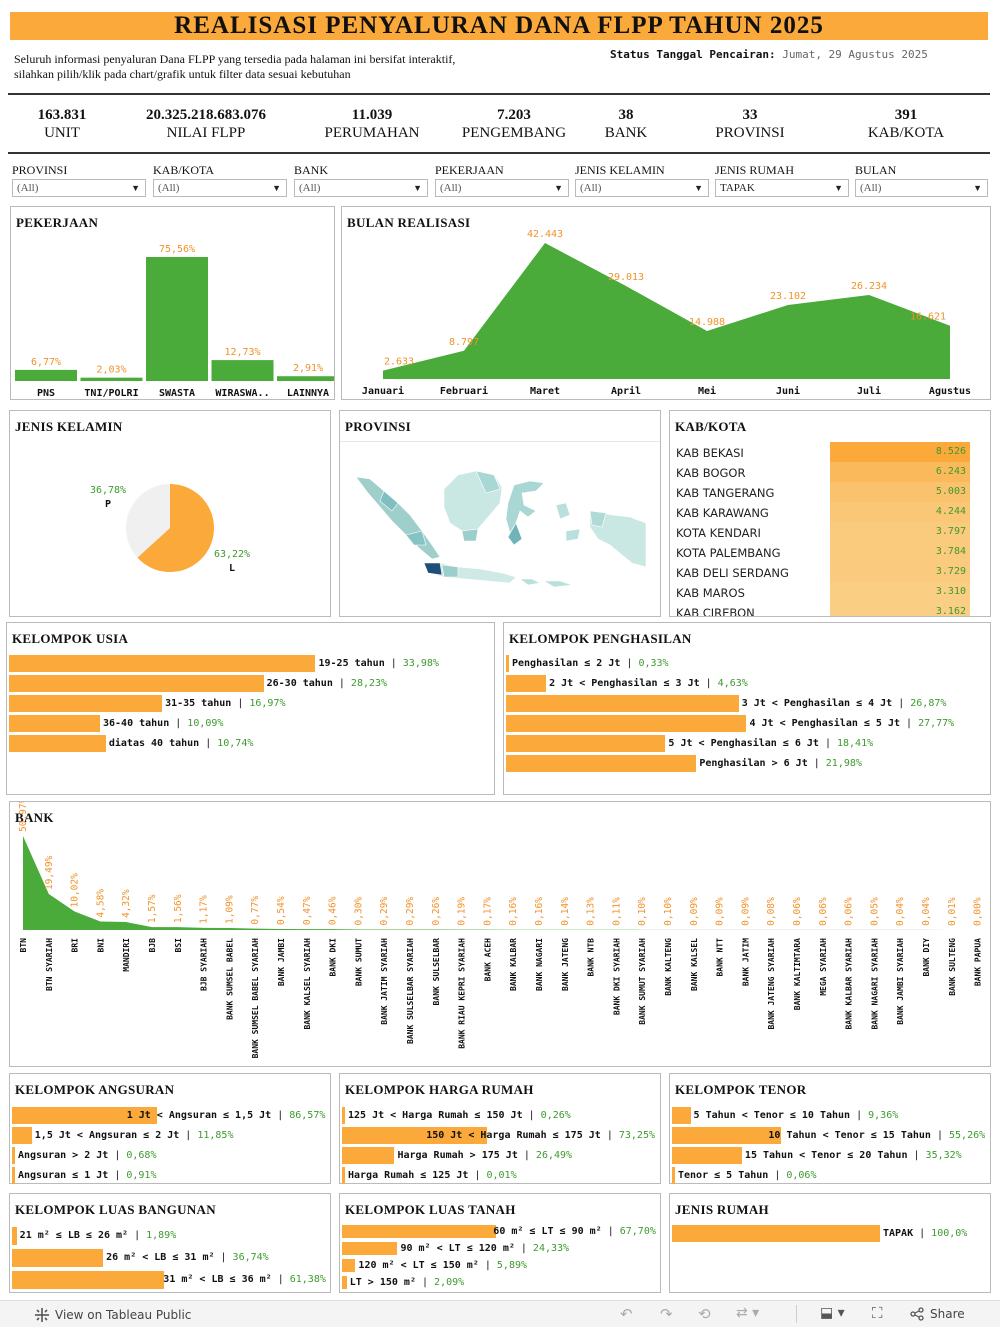 This screenshot has height=1327, width=1000. I want to click on kabkota-value: 3.162, so click(950, 611).